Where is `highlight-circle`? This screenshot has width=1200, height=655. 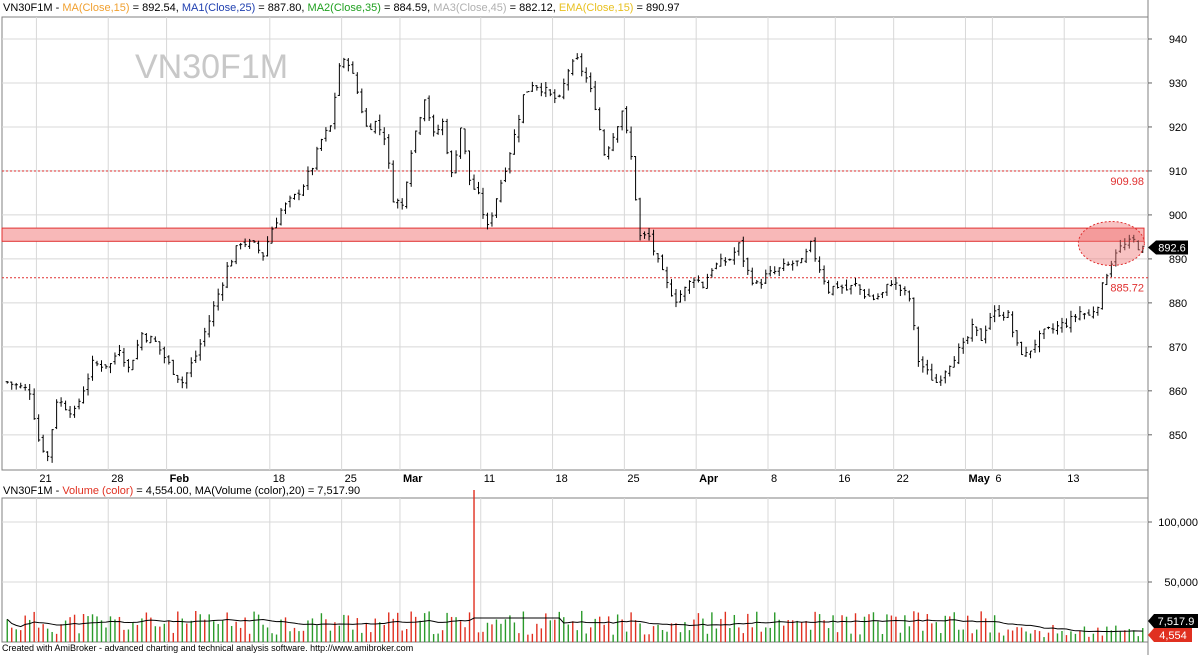 highlight-circle is located at coordinates (1111, 243).